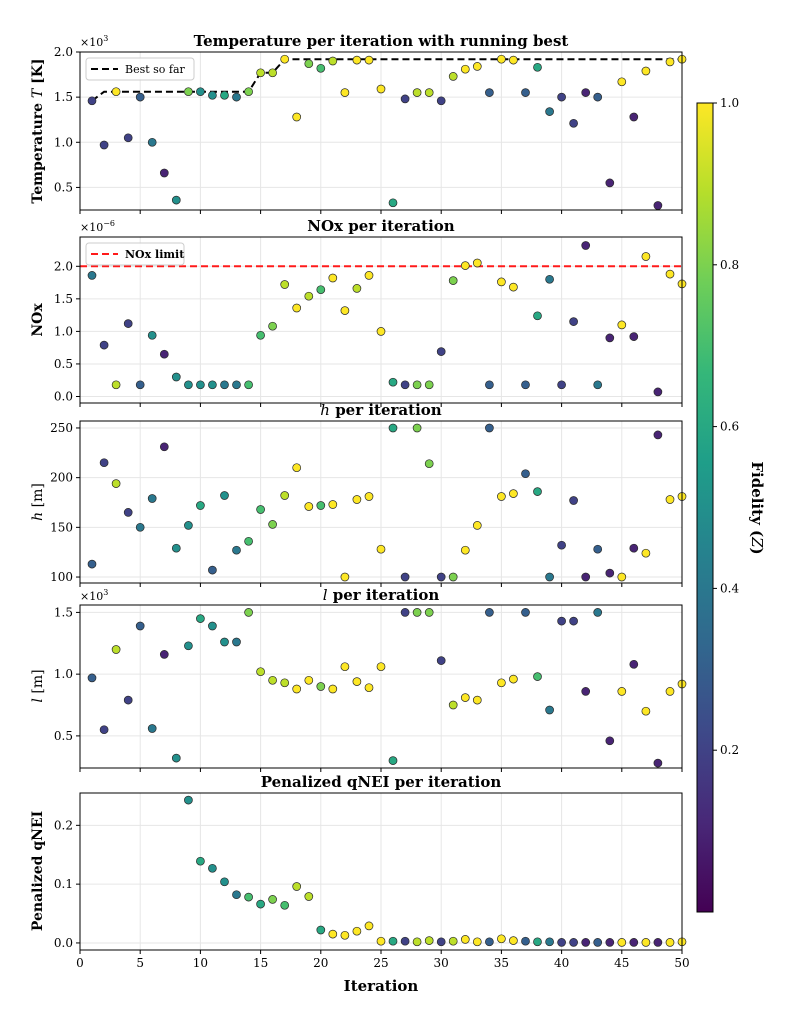  I want to click on y-axis-label: l [m], so click(38, 685).